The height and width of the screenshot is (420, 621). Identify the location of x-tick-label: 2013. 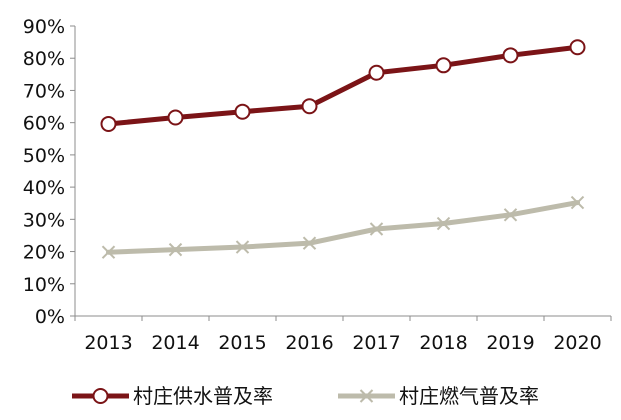
(108, 343).